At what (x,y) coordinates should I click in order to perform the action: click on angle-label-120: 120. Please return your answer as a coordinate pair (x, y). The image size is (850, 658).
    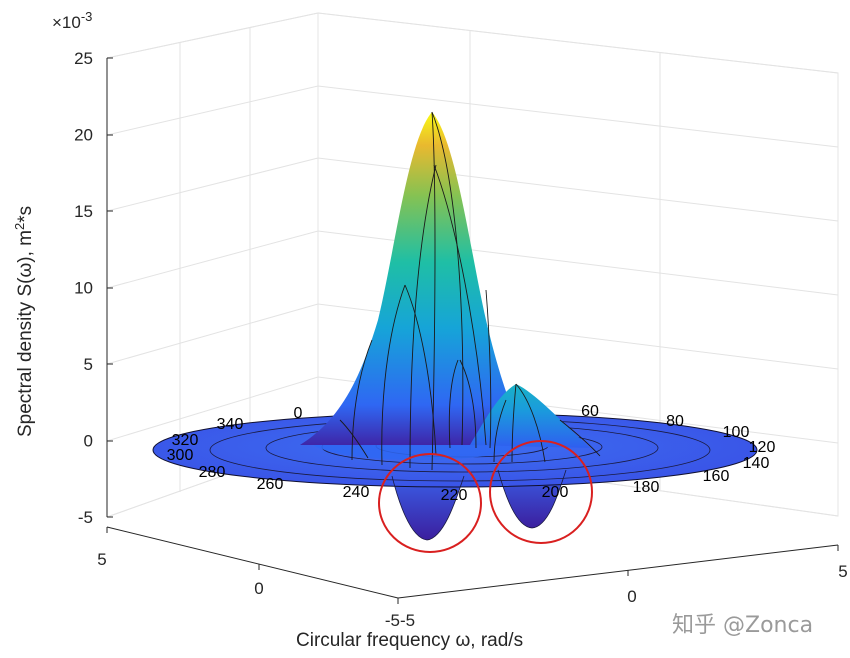
    Looking at the image, I should click on (762, 447).